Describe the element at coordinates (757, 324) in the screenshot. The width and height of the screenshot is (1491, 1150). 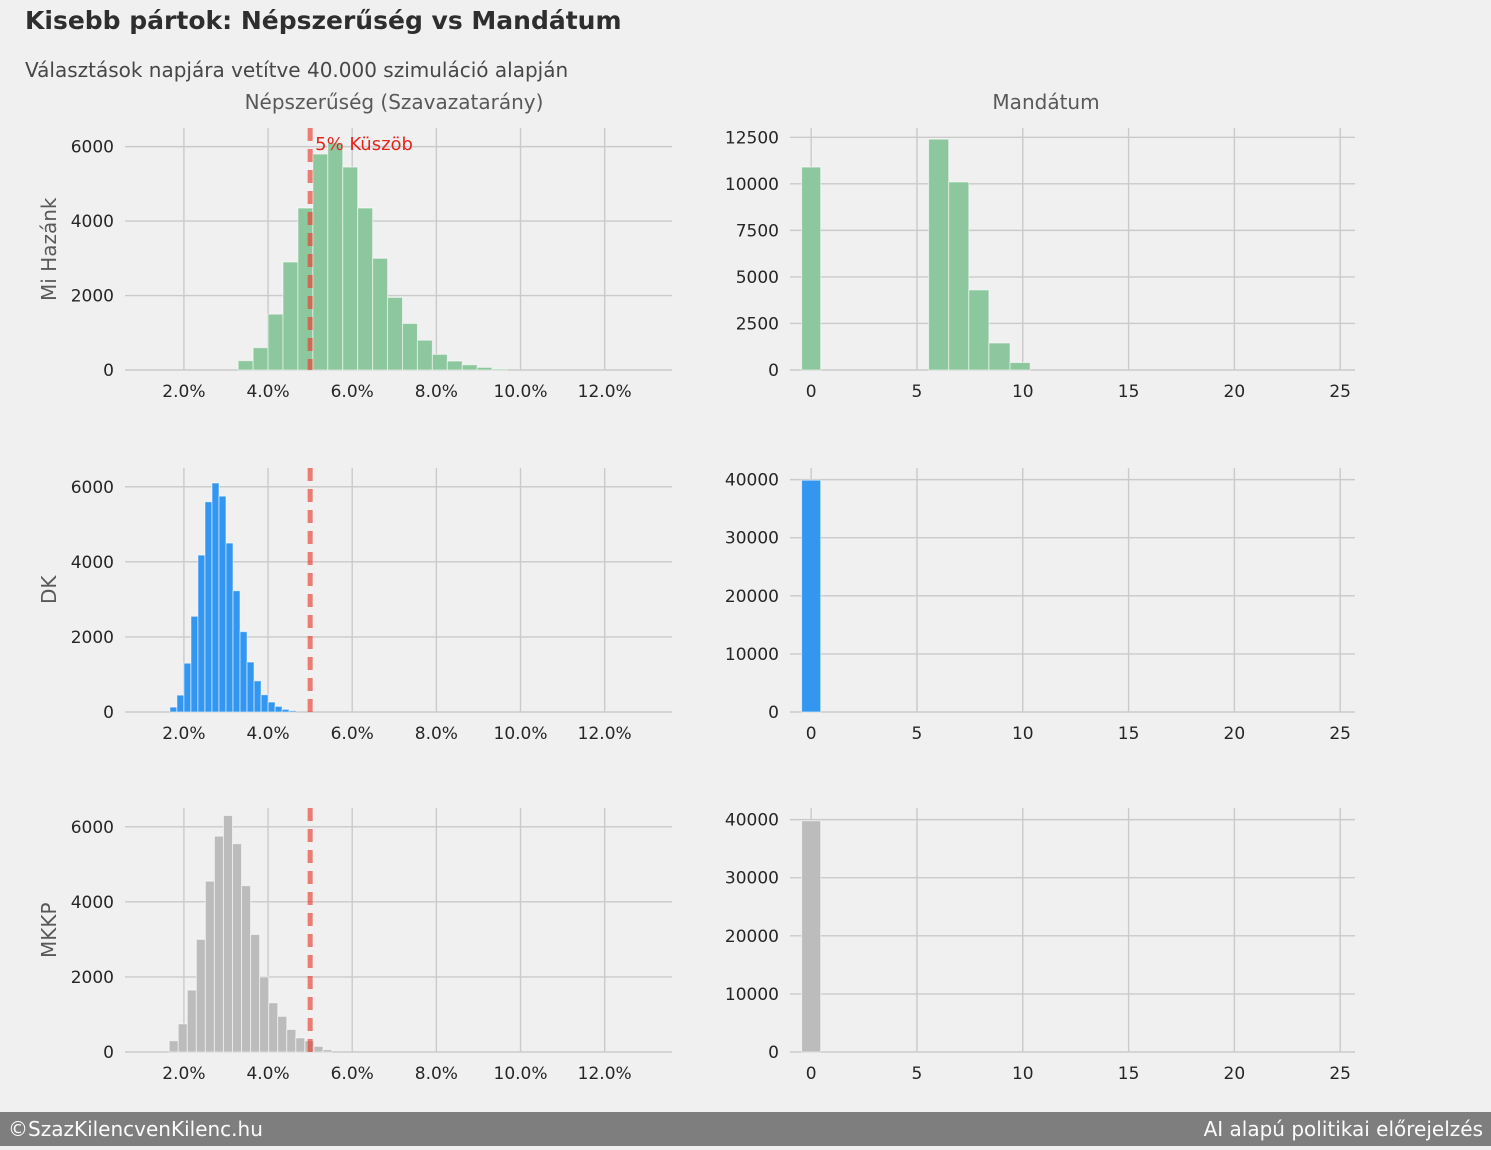
I see `y-tick-label: 2500` at that location.